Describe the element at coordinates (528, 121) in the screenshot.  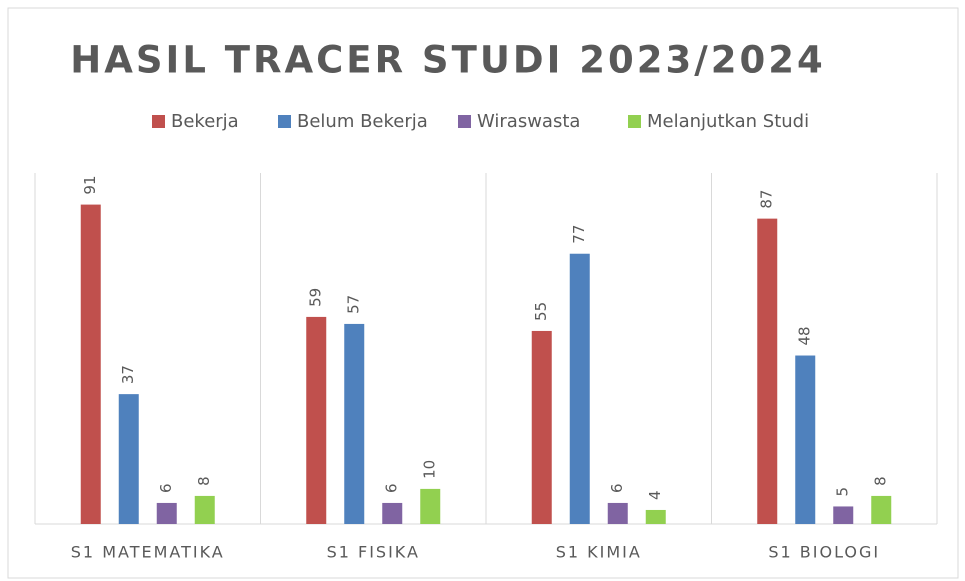
I see `legend-label: Wiraswasta` at that location.